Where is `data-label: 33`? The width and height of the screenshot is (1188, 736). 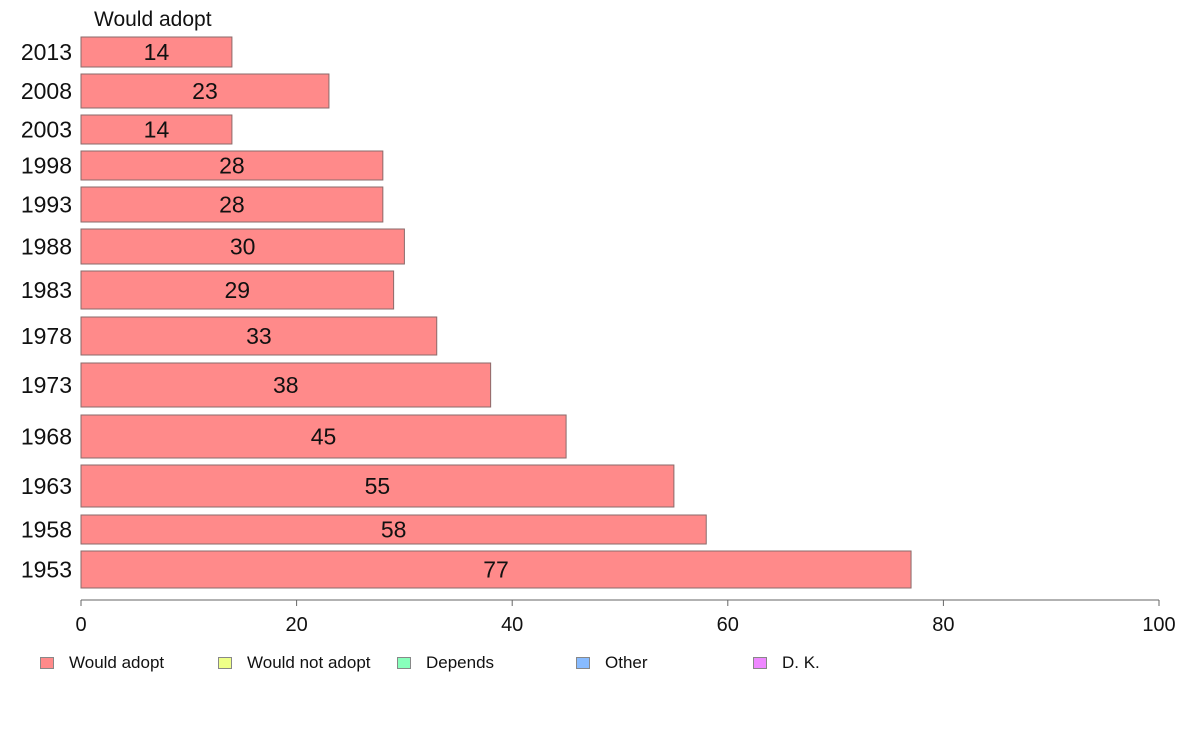 data-label: 33 is located at coordinates (259, 336).